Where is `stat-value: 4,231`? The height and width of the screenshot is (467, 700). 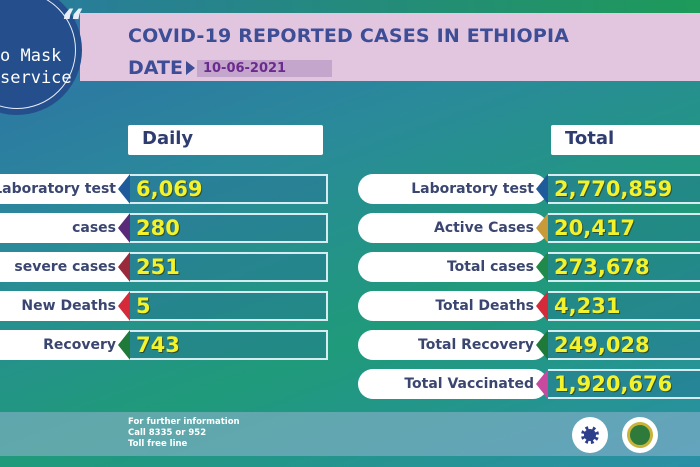
stat-value: 4,231 is located at coordinates (624, 306).